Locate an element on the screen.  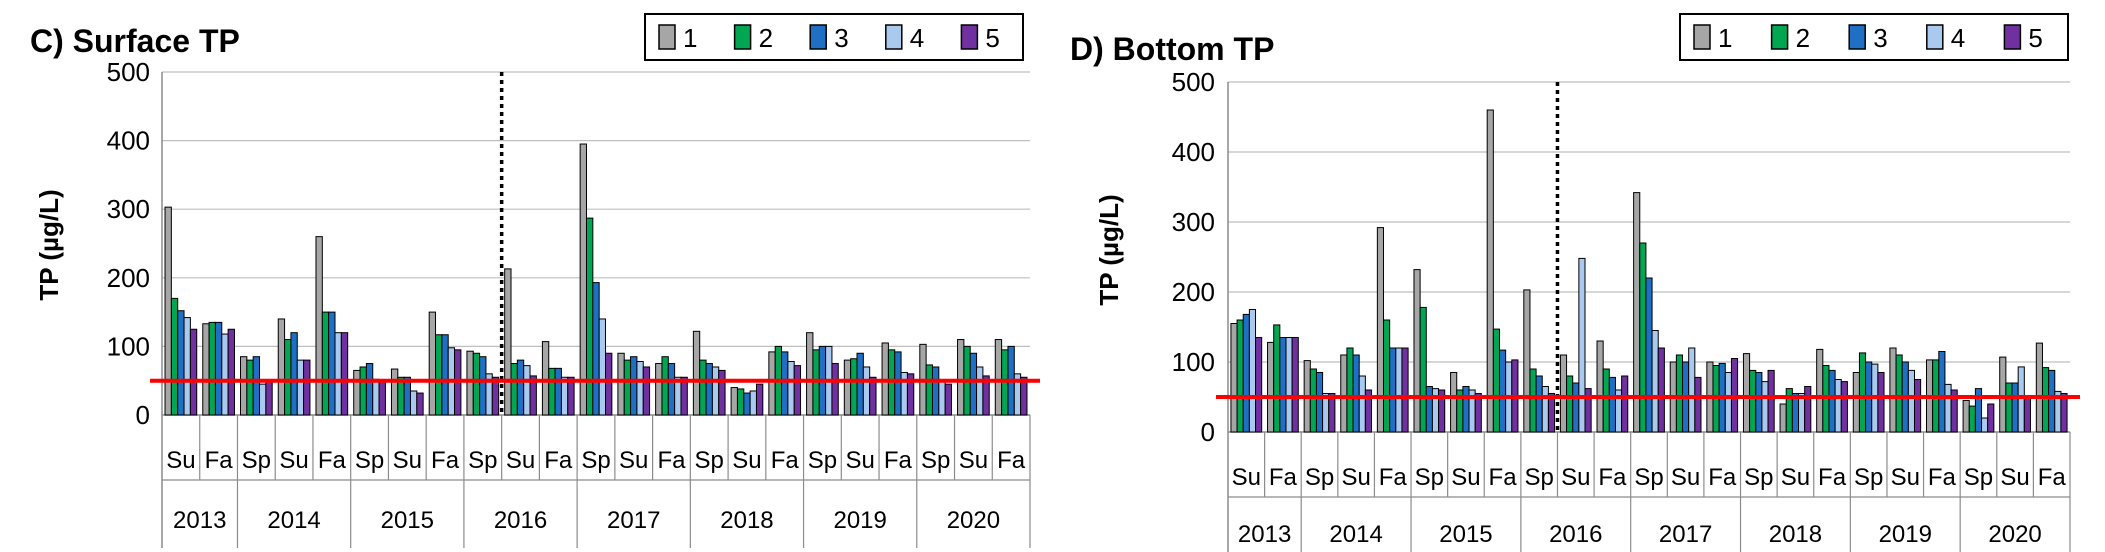
x-year-label: 2016 is located at coordinates (1575, 534).